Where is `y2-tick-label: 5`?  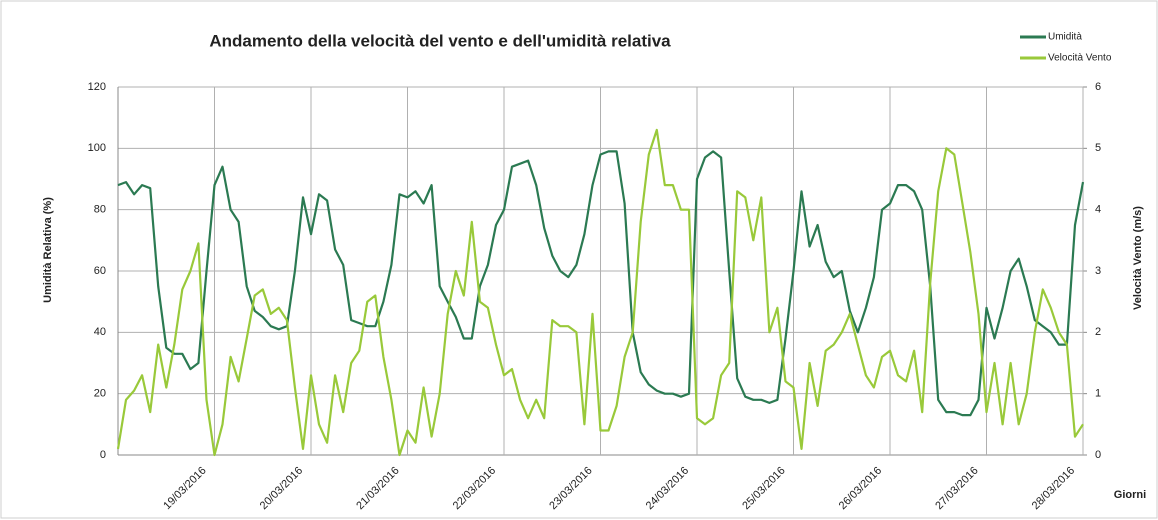
y2-tick-label: 5 is located at coordinates (1098, 148).